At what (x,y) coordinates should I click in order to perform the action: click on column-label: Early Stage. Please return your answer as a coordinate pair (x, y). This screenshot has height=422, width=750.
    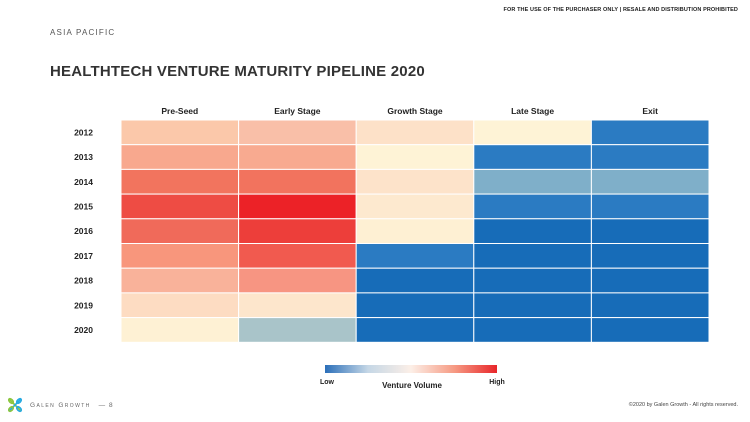
    Looking at the image, I should click on (297, 111).